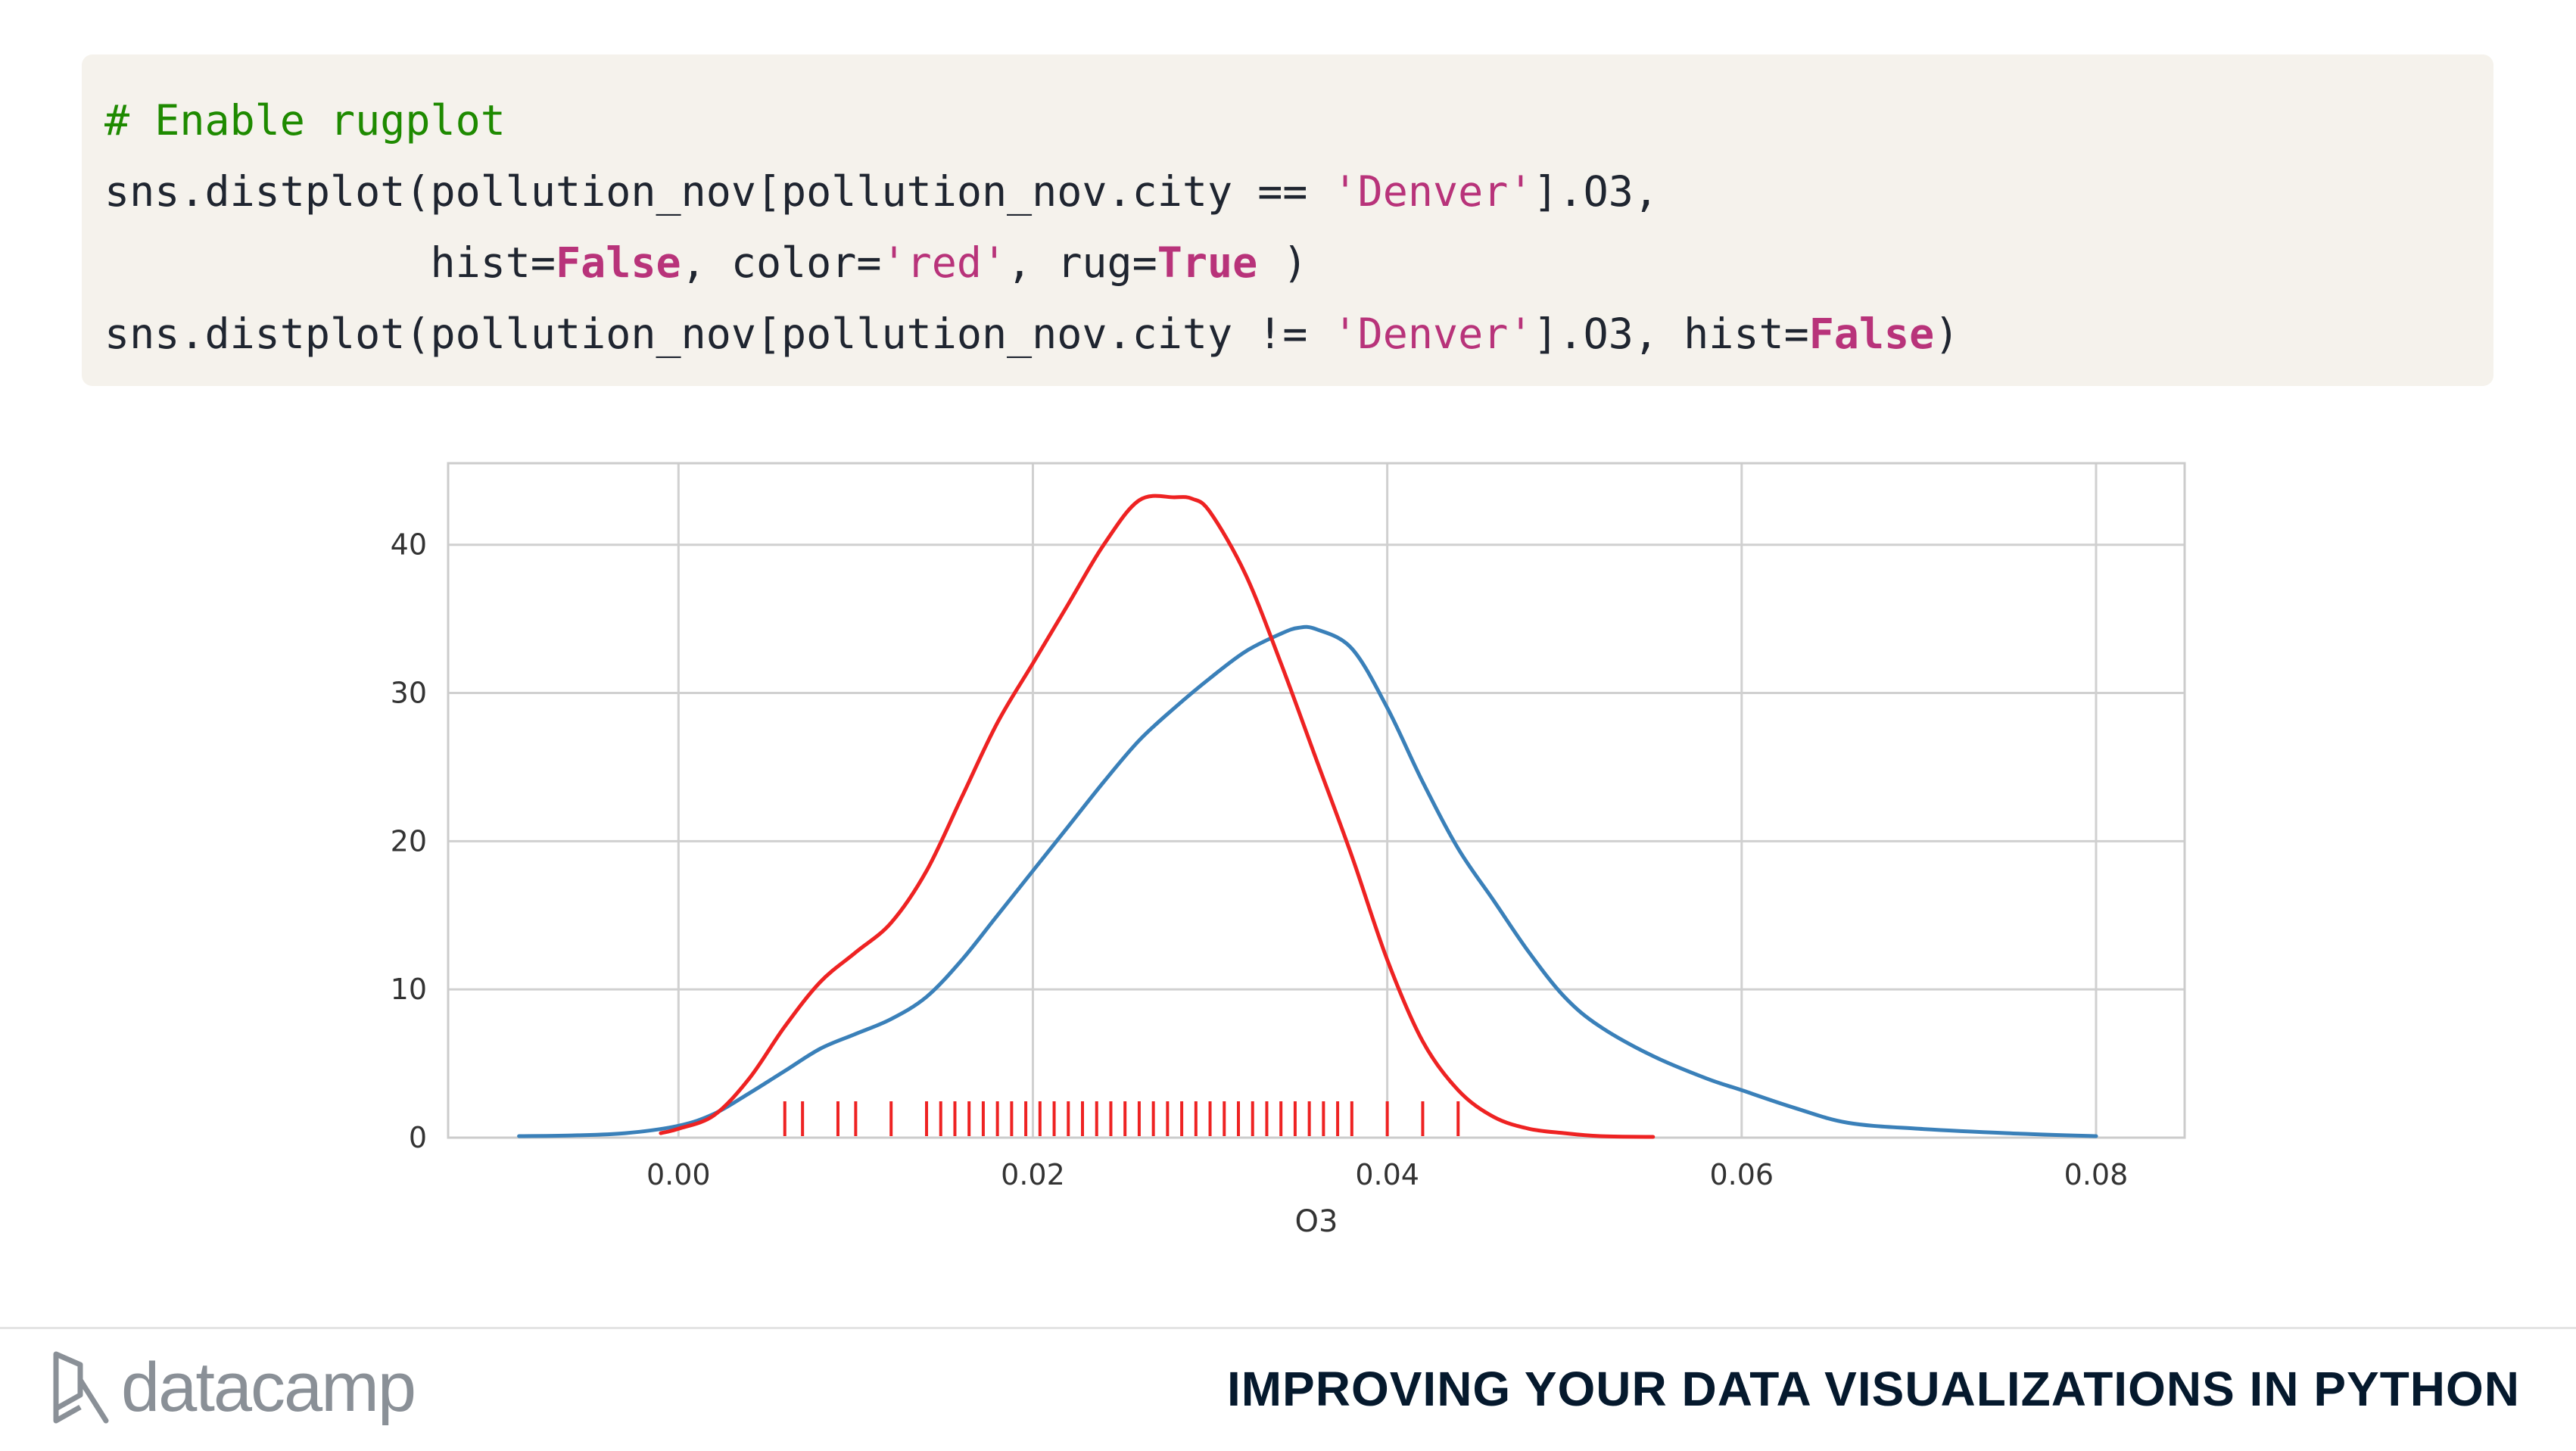 The width and height of the screenshot is (2576, 1451). Describe the element at coordinates (305, 121) in the screenshot. I see `code-comment: # Enable rugplot` at that location.